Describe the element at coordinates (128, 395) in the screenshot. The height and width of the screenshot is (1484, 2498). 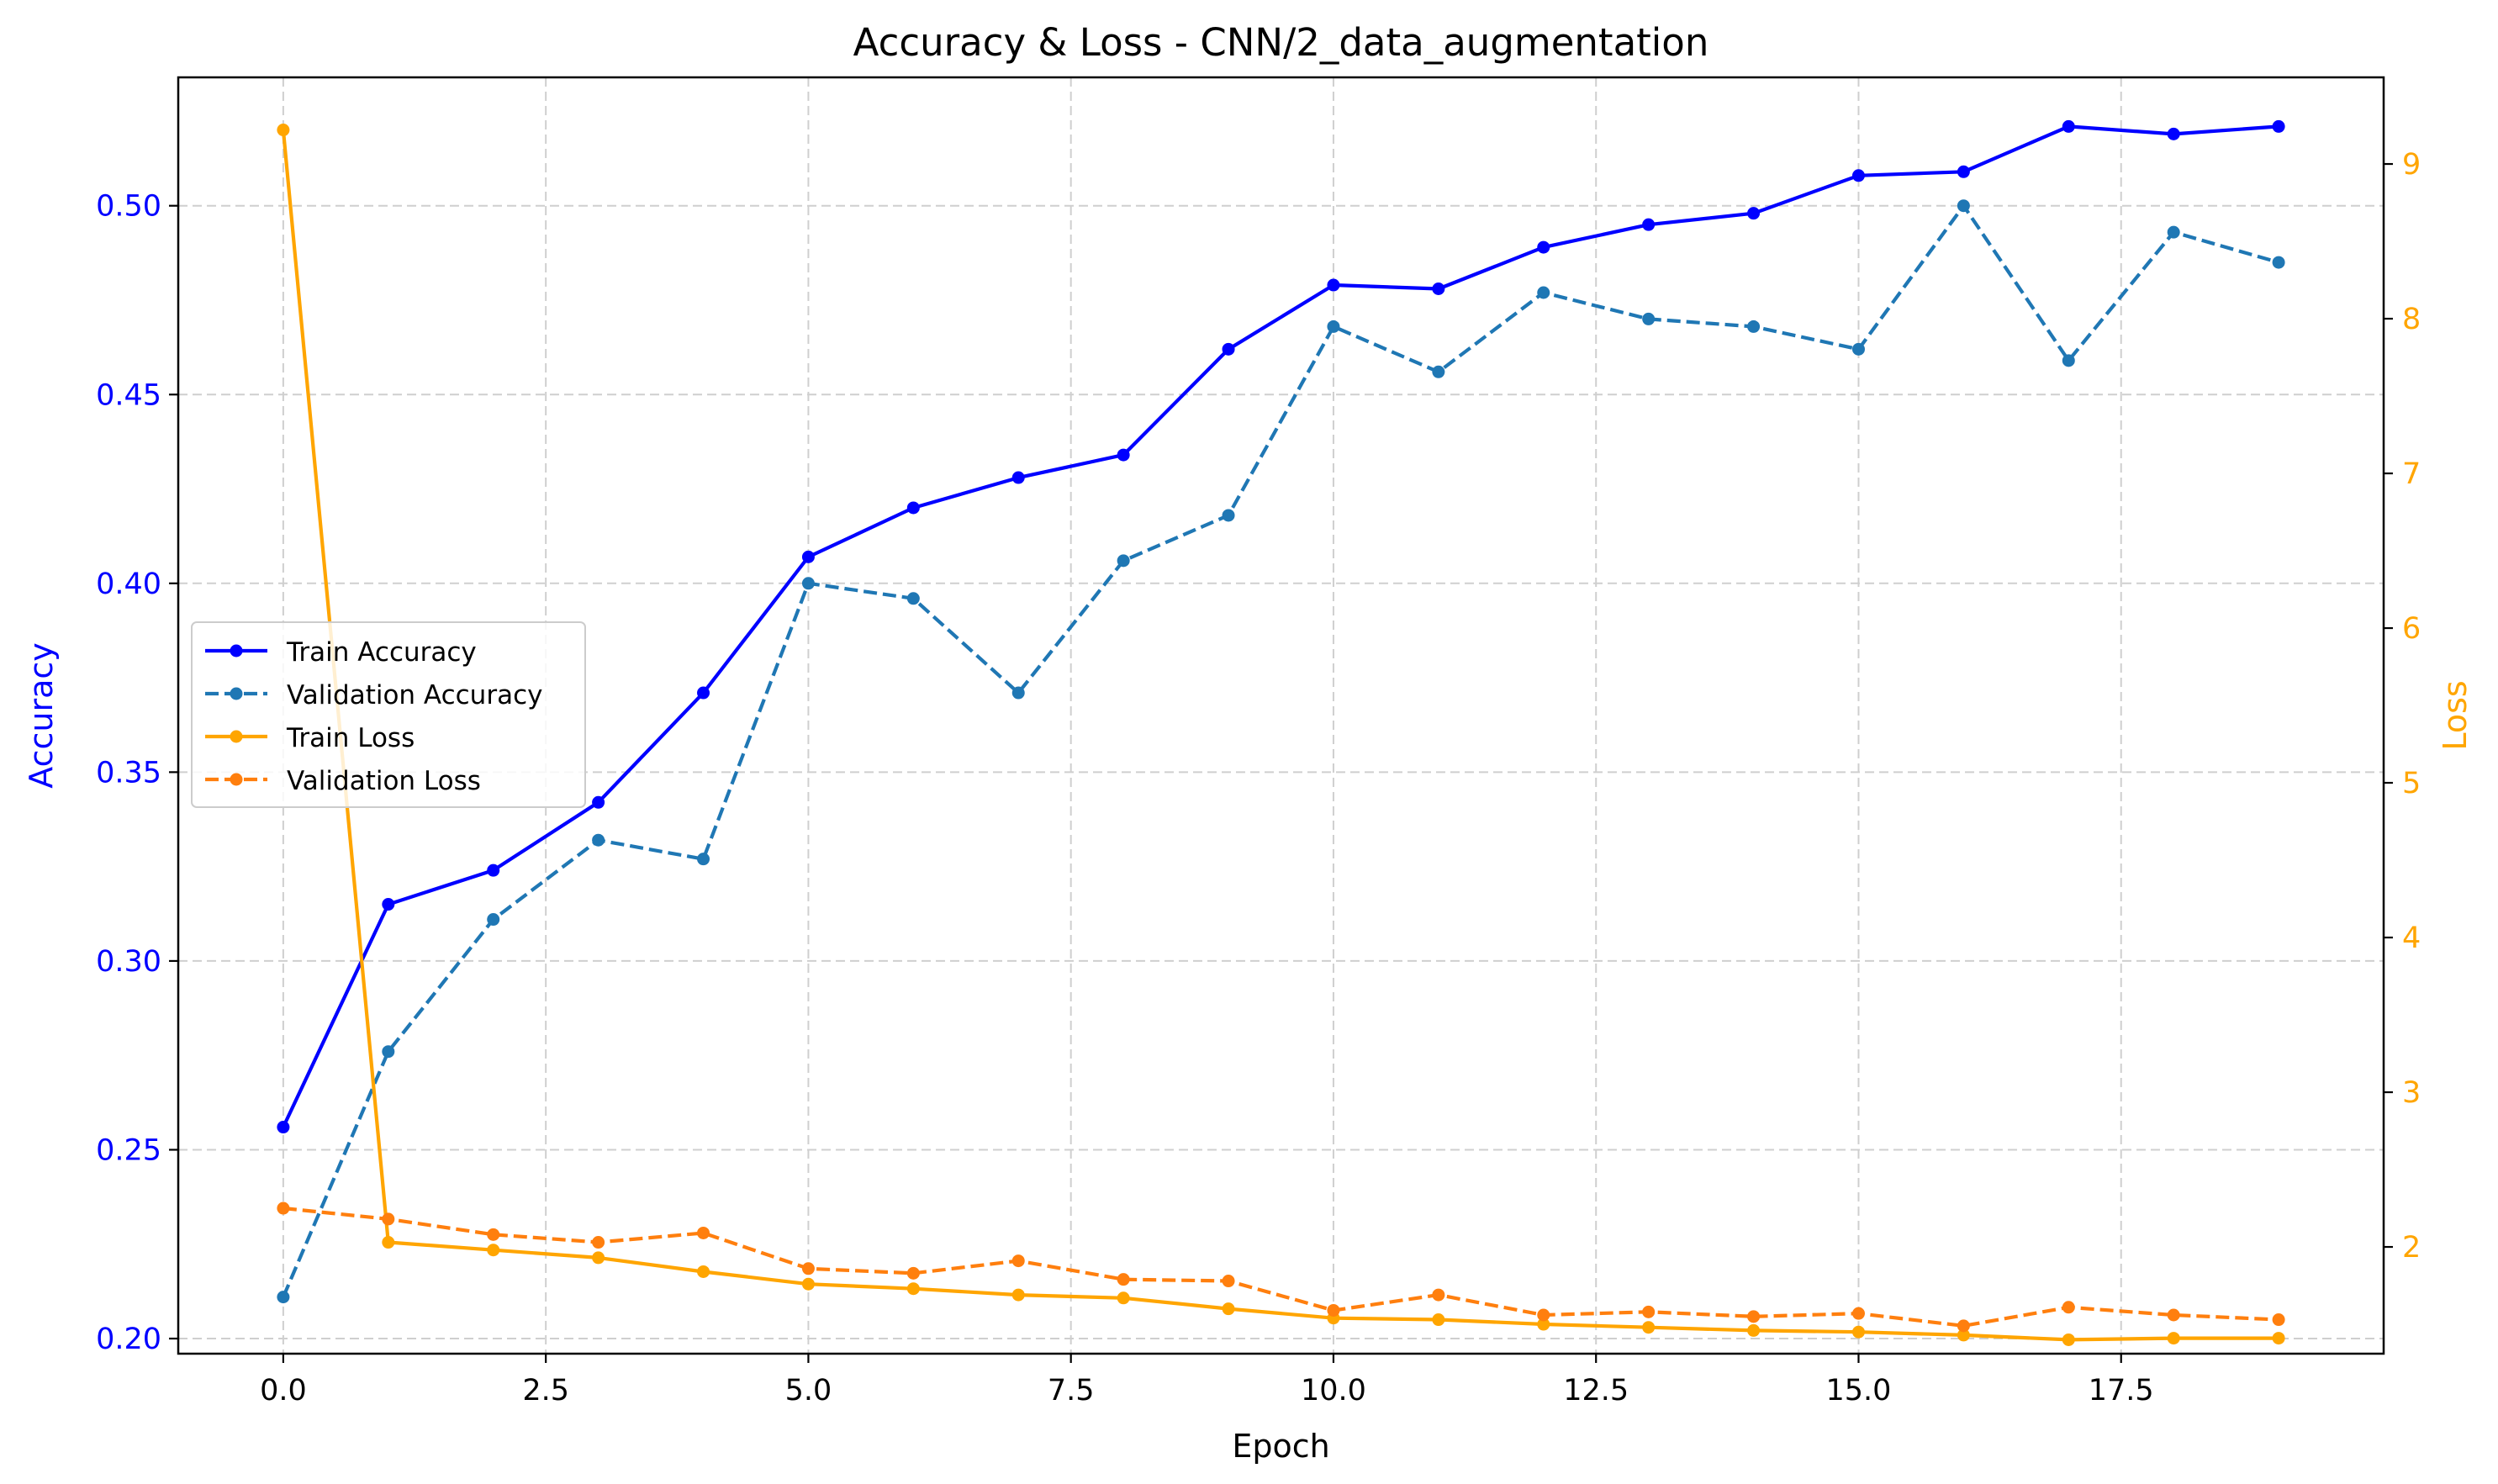
I see `y-left-tick-label: 0.45` at that location.